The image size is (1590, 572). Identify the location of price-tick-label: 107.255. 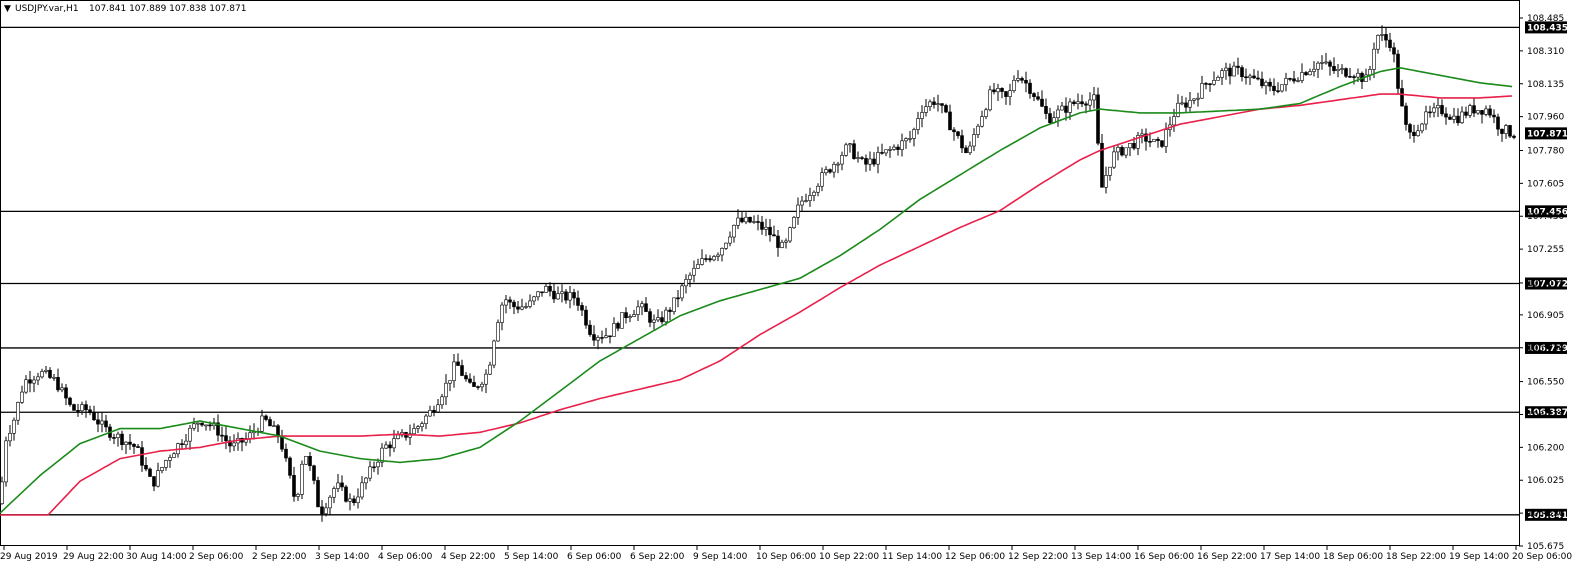
(1545, 250).